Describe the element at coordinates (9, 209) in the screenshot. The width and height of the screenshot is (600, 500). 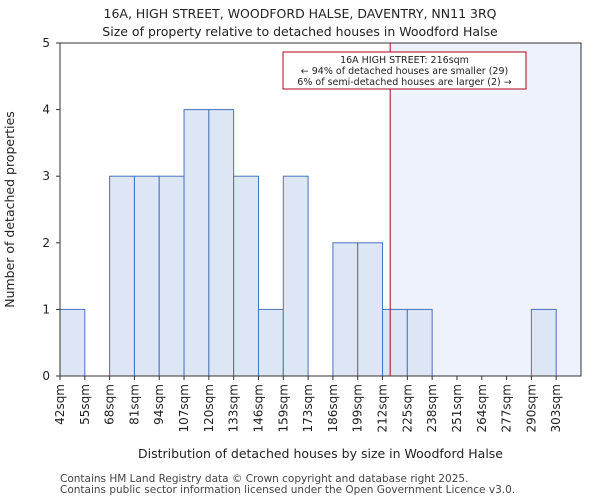
I see `y-axis-label: Number of detached properties` at that location.